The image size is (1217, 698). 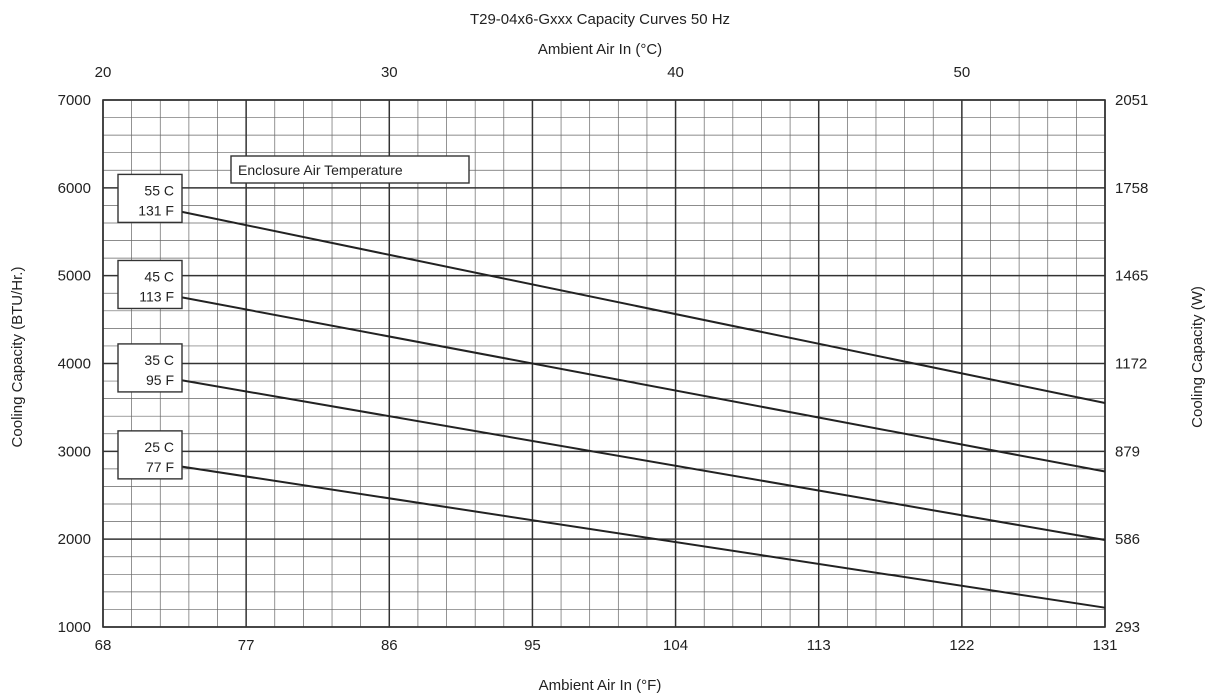 I want to click on legend-box: Enclosure Air Temperature, so click(x=350, y=169).